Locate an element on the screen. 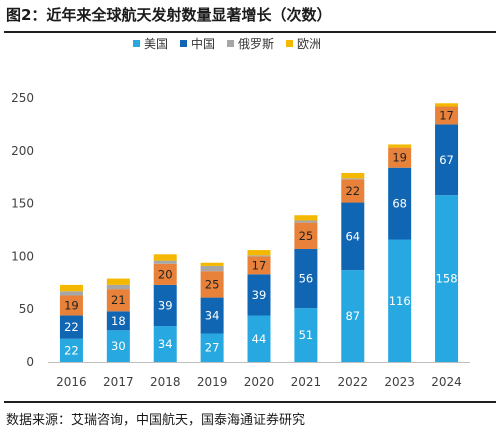 The height and width of the screenshot is (435, 500). data-label: 20 is located at coordinates (165, 274).